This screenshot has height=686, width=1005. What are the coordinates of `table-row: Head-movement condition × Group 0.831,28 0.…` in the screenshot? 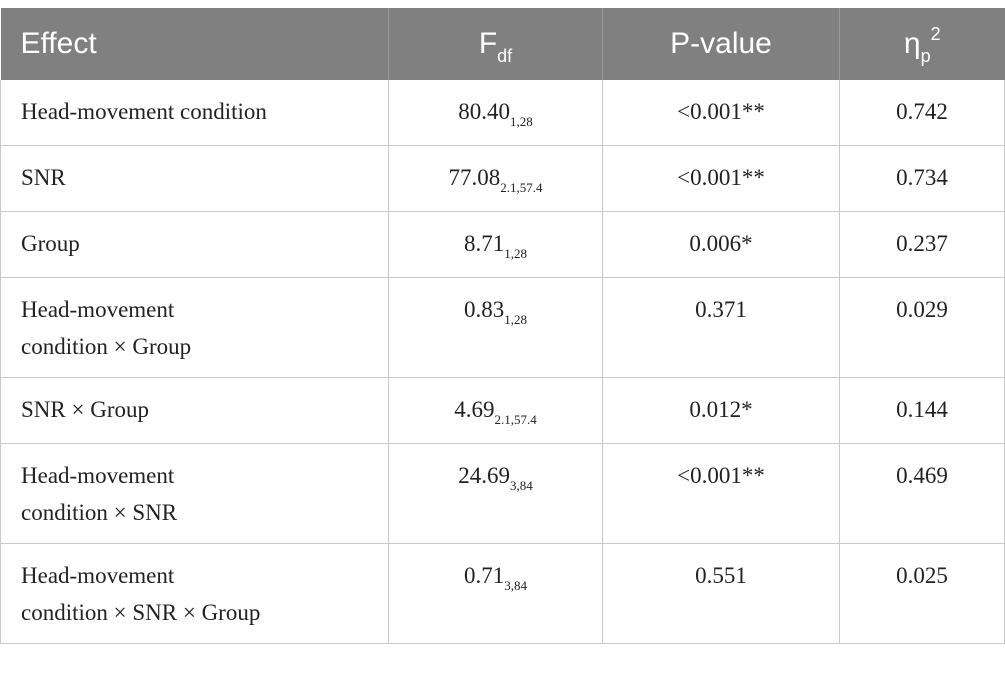 It's located at (502, 327).